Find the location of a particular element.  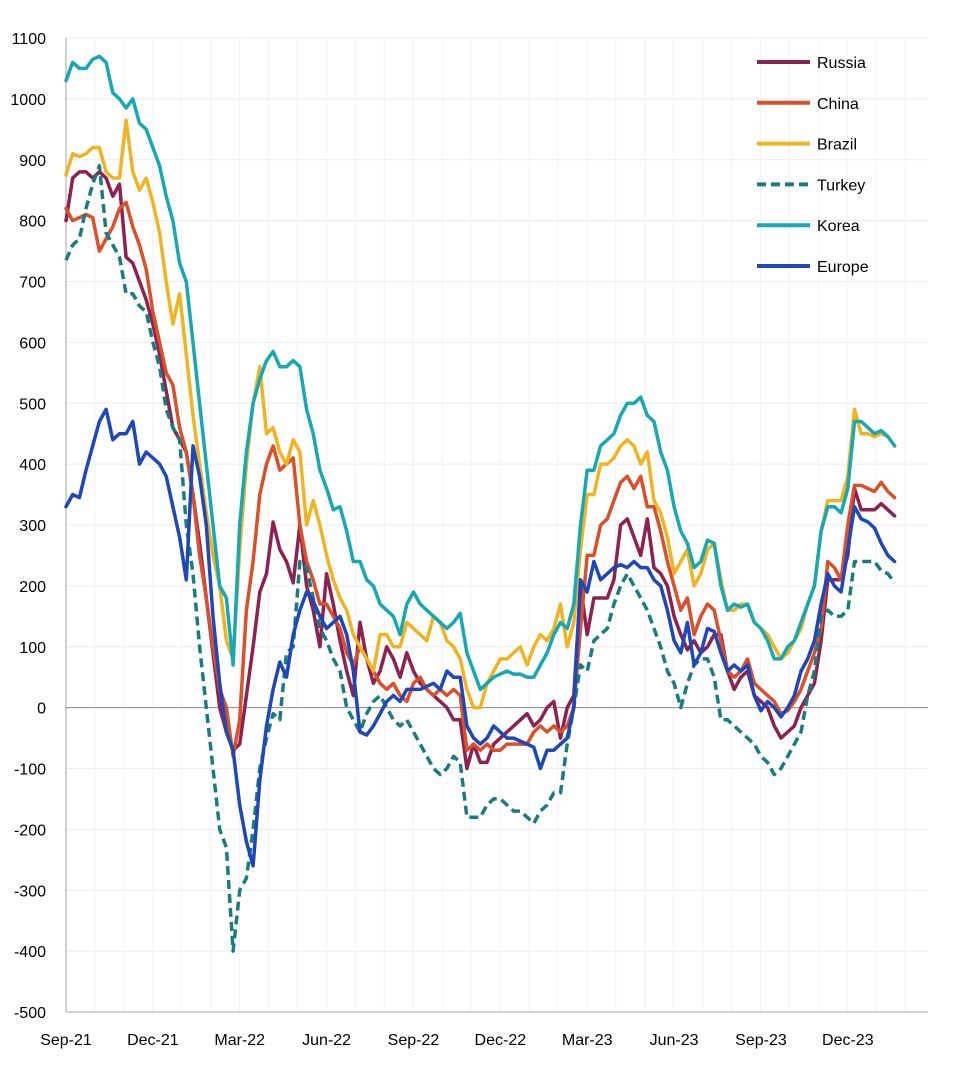

legend: Russia China Brazil Turkey Korea Europe is located at coordinates (813, 165).